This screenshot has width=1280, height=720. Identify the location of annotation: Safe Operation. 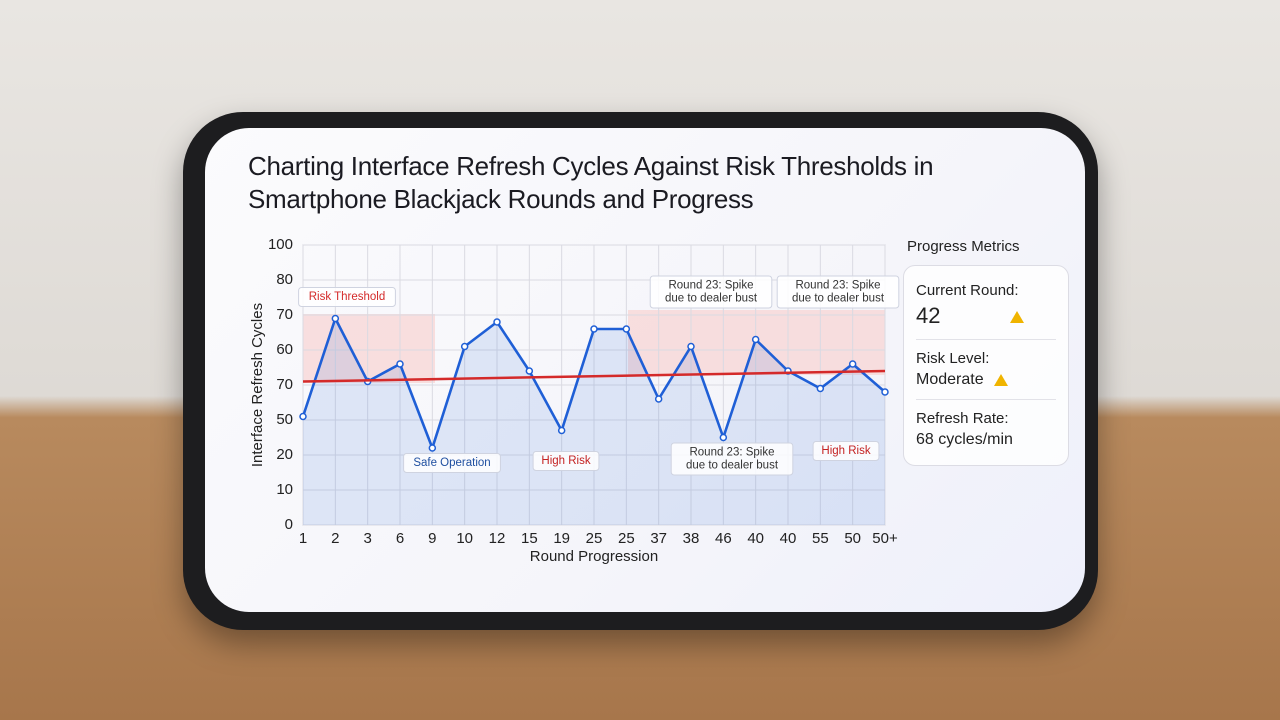
(452, 463).